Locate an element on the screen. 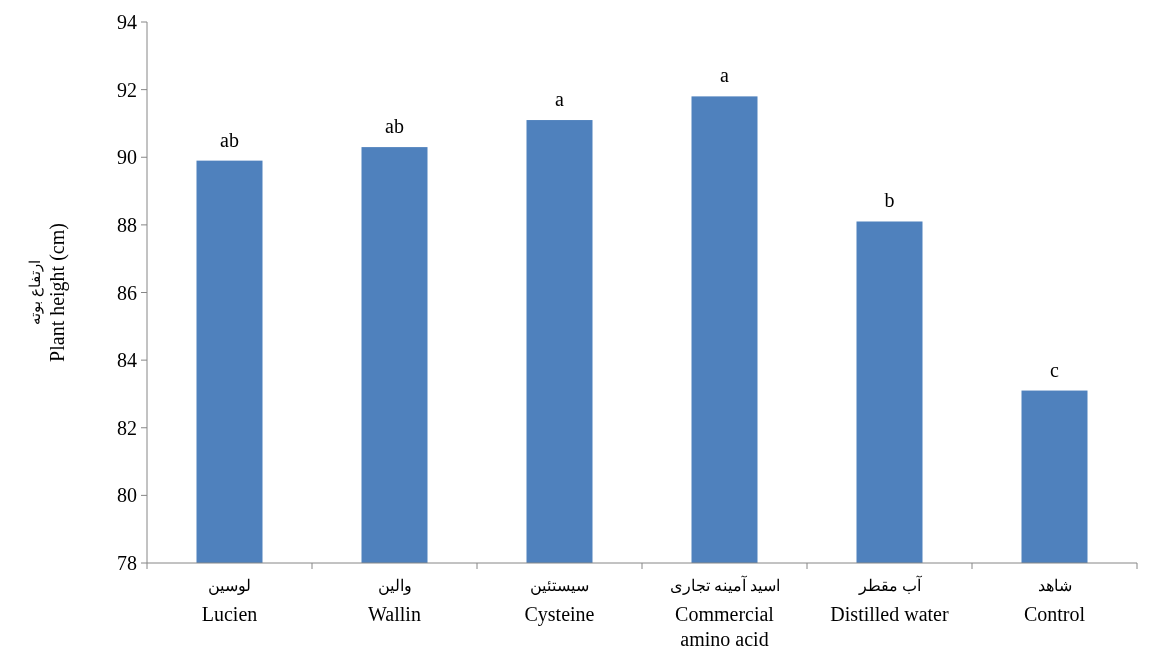  y-tick-label: 88 is located at coordinates (127, 224).